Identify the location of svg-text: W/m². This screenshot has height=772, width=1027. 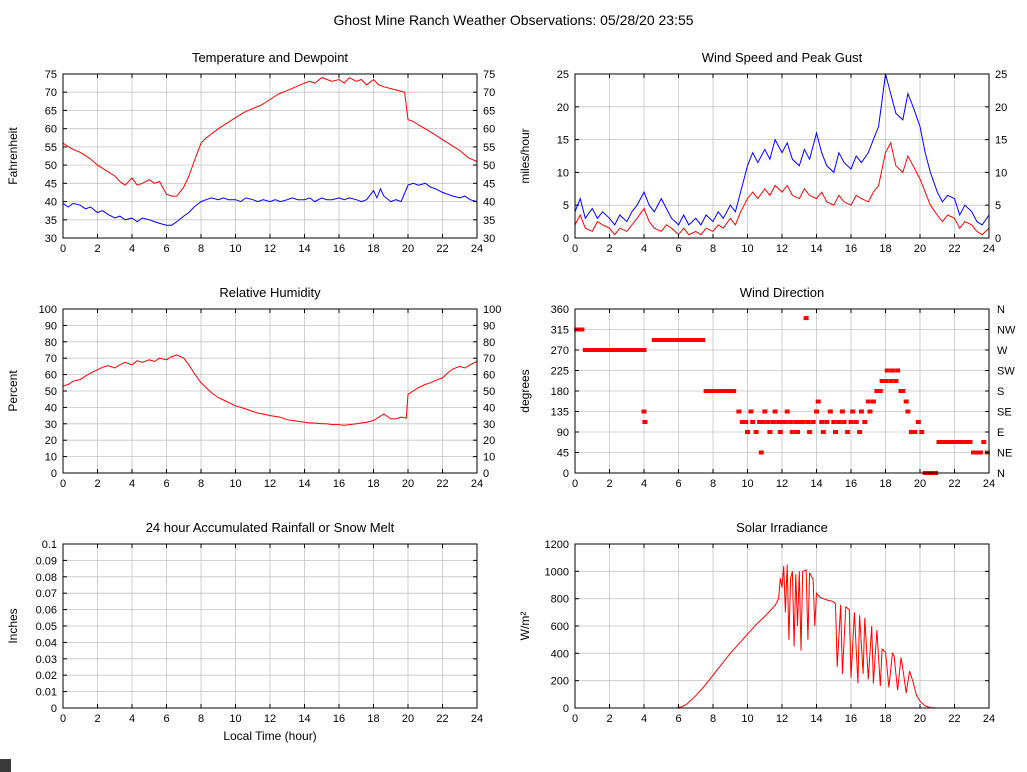
(525, 626).